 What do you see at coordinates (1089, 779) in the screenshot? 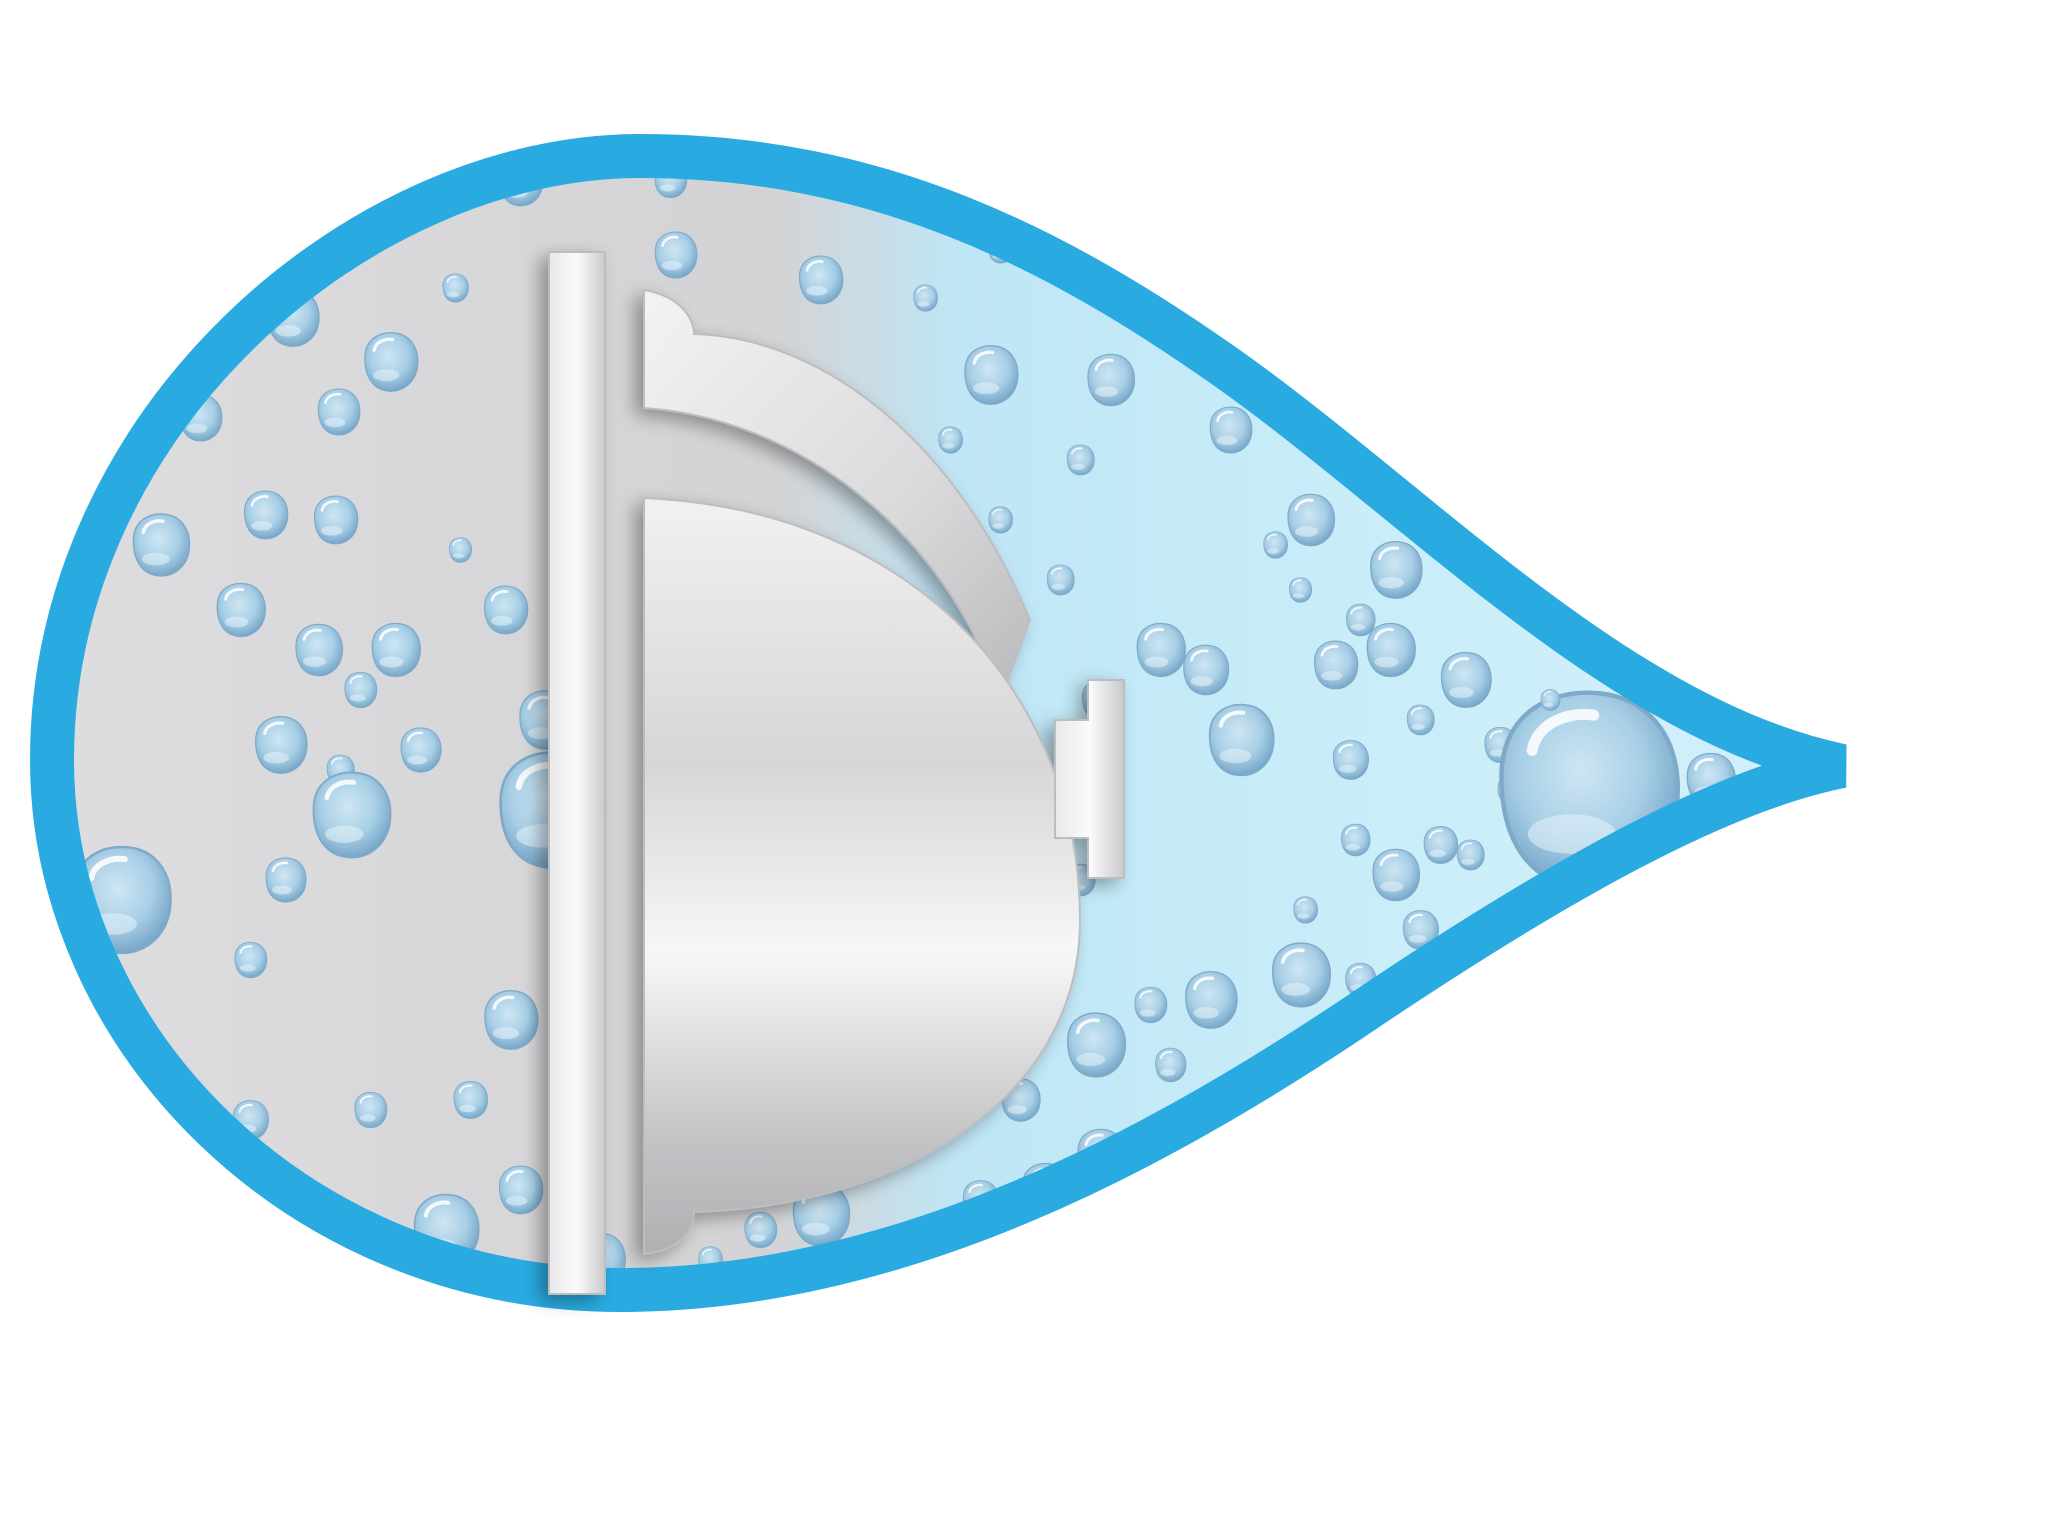
I see `door-handle-tab` at bounding box center [1089, 779].